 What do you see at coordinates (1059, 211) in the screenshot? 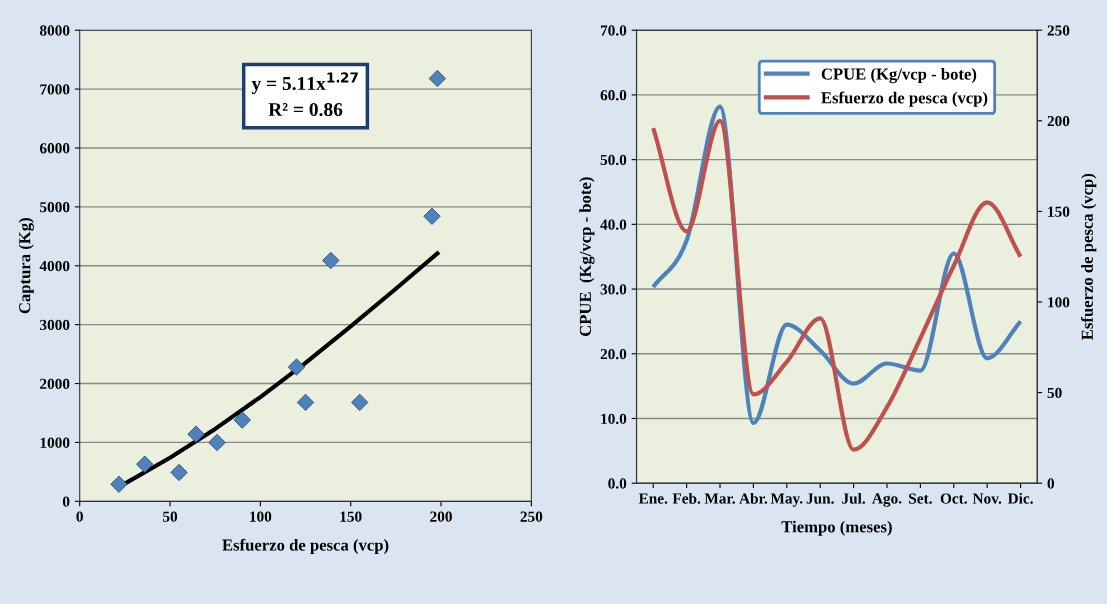
I see `y2-tick-label: 150` at bounding box center [1059, 211].